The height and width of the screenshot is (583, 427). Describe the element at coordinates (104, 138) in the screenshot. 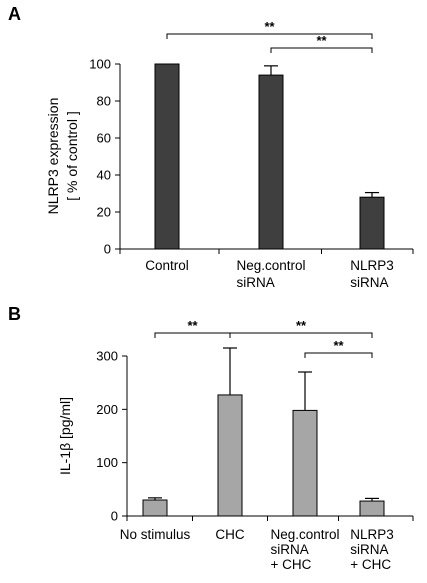

I see `y-tick-label: 60` at that location.